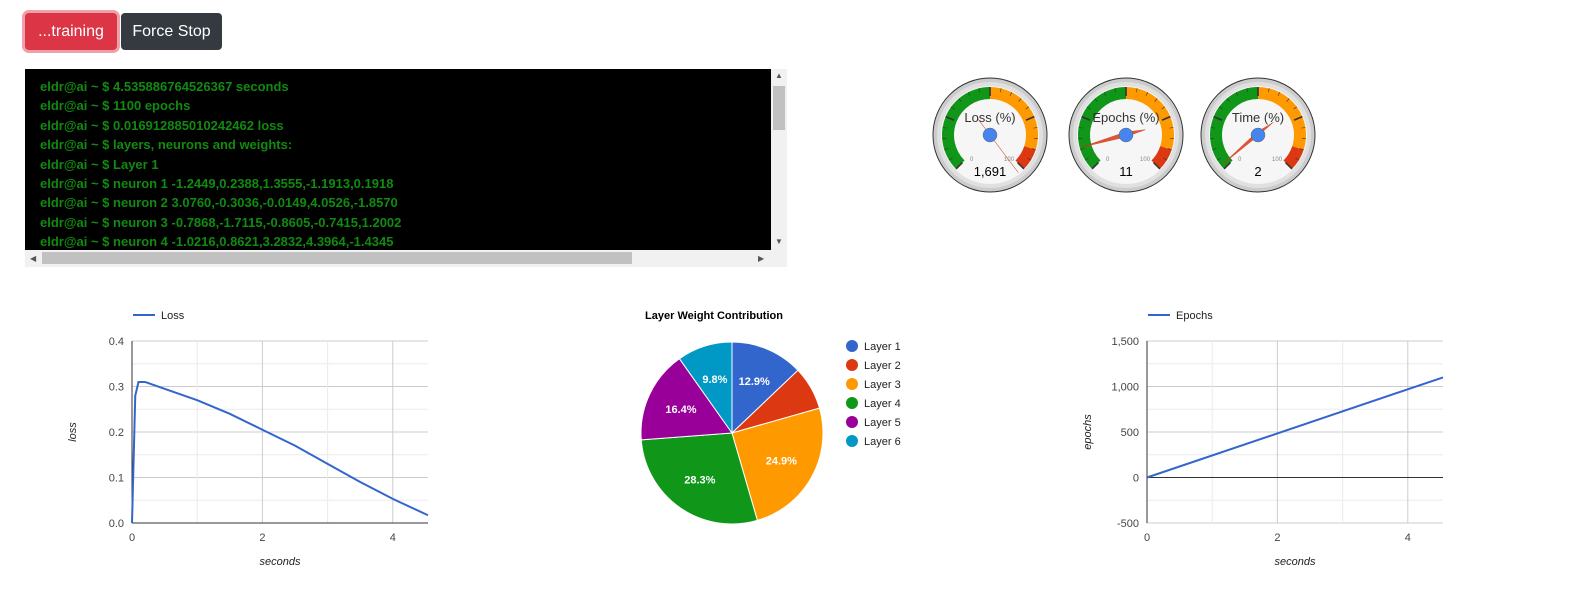 The width and height of the screenshot is (1583, 597). I want to click on y-tick-label: 0, so click(1136, 479).